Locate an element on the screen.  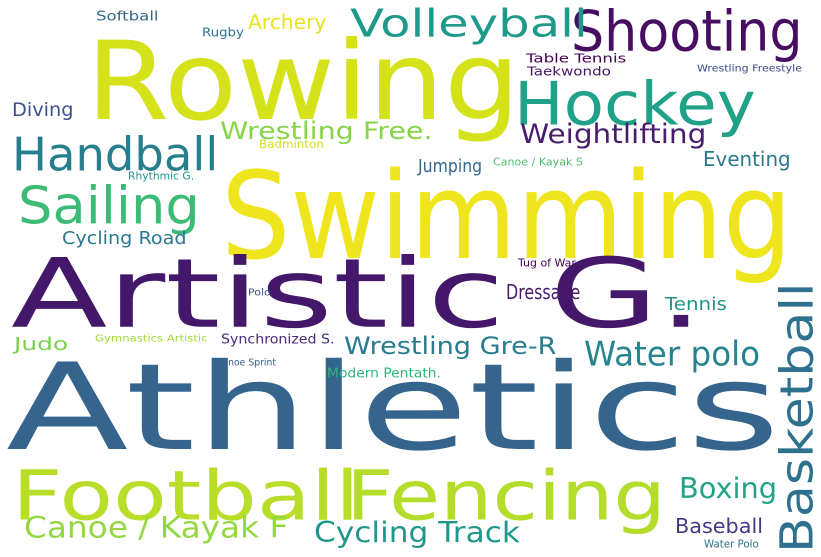
word-diving: Diving is located at coordinates (43, 109).